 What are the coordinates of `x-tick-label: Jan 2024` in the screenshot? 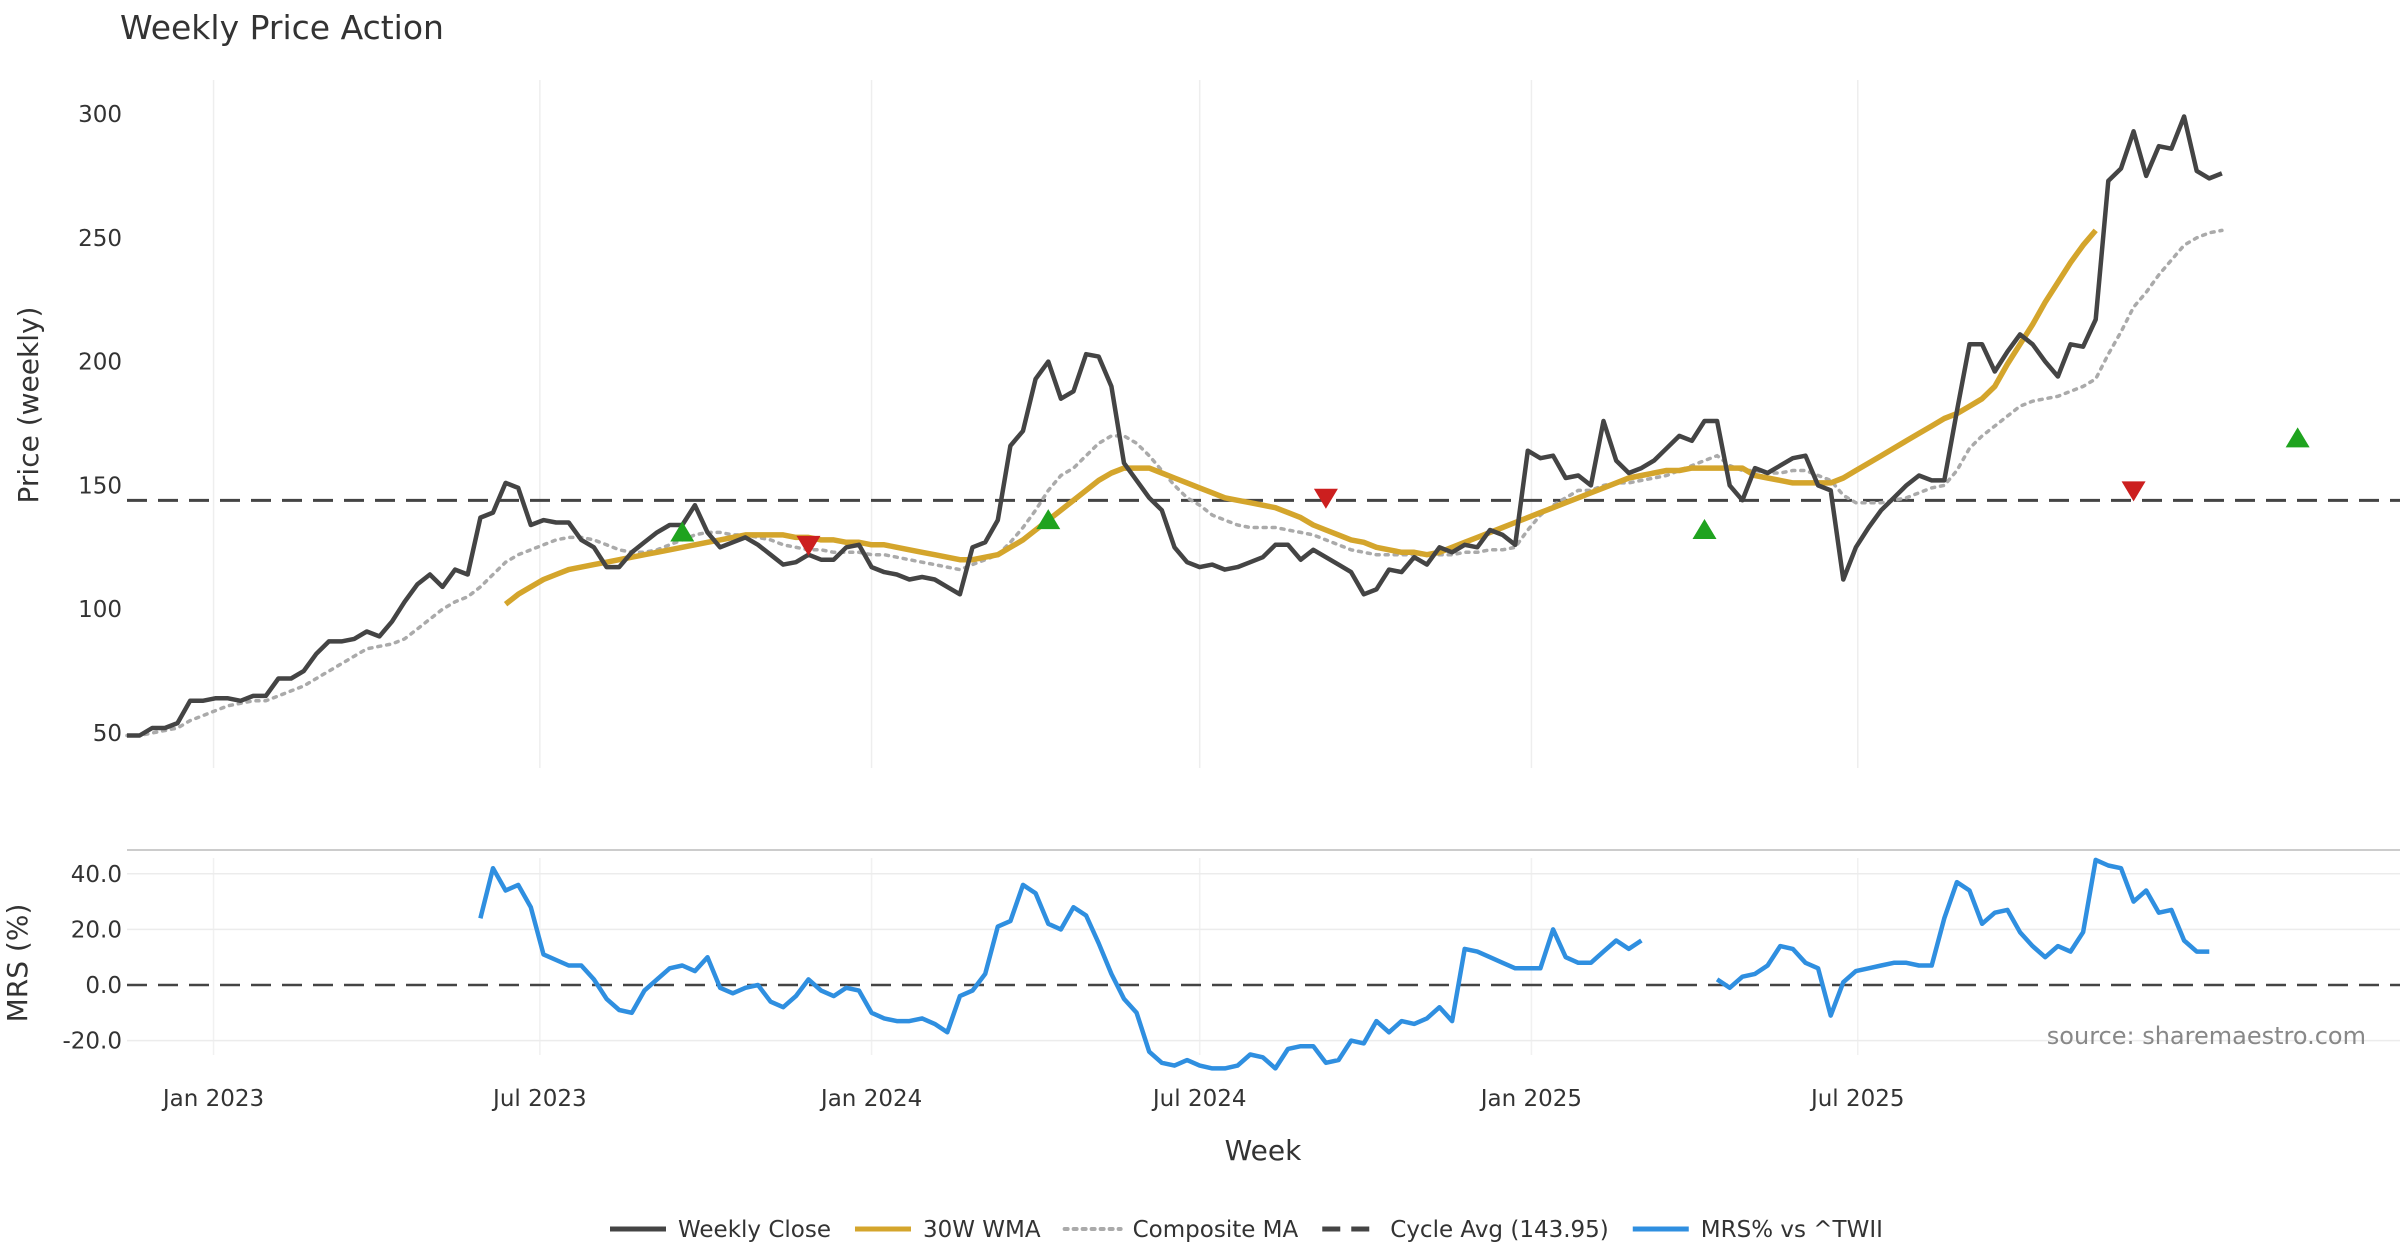 It's located at (870, 1099).